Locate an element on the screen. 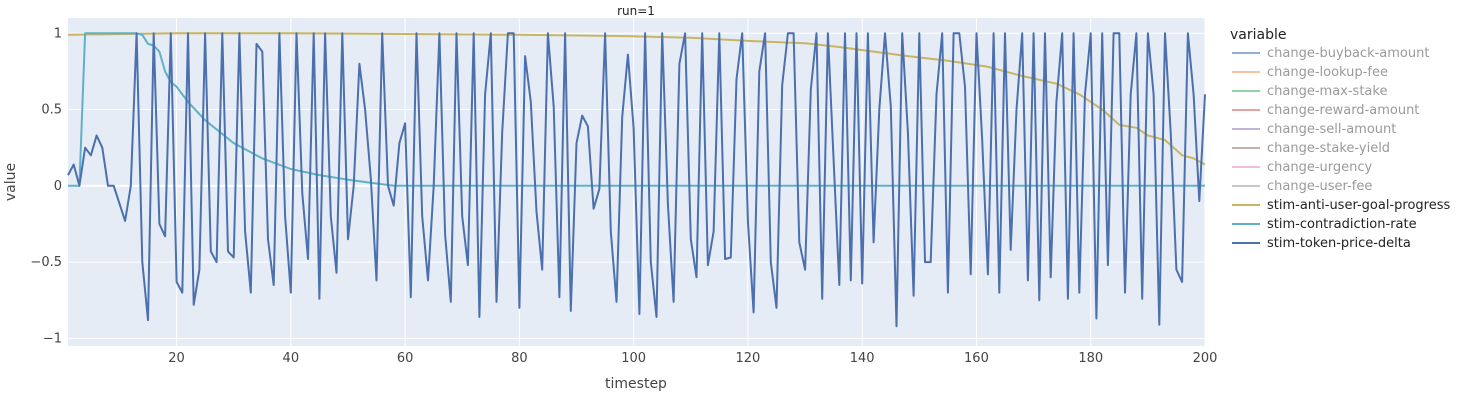 The image size is (1471, 400). y-axis-ticks: 1 0.5 0 −0.5 −1 is located at coordinates (46, 186).